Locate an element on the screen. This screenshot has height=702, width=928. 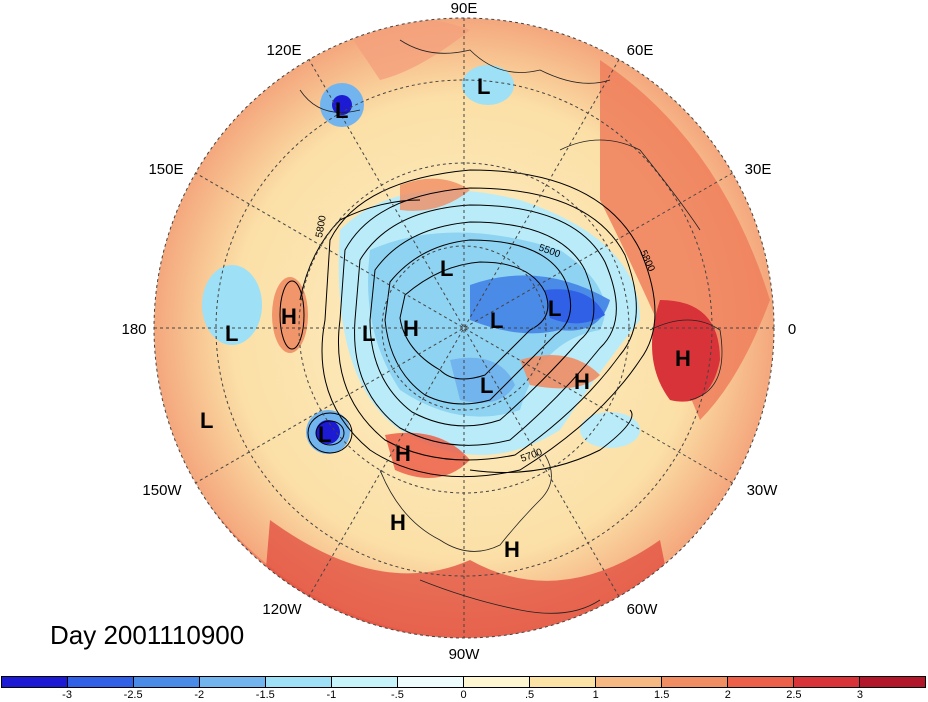
colorbar-tick-labels: -3 -2.5 -2 -1.5 -1 -.5 0 .5 1 1.5 2 2.5 3 is located at coordinates (463, 695).